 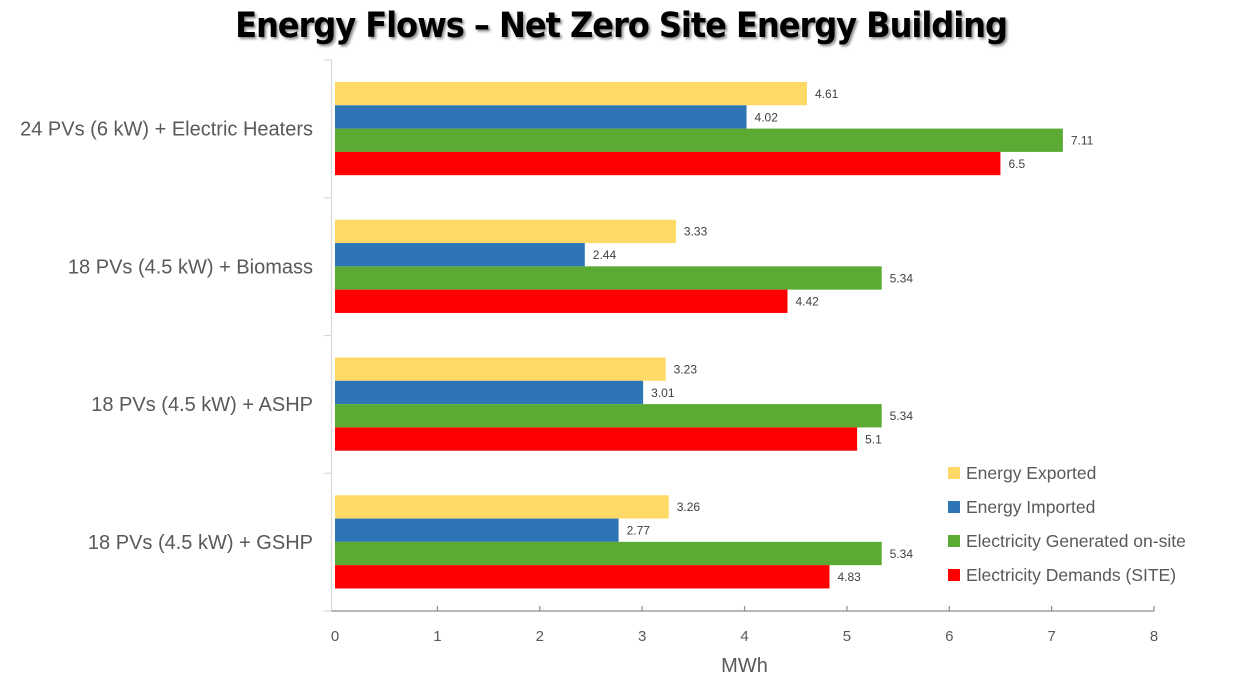 I want to click on legend-label: Electricity Demands (SITE), so click(x=1071, y=575).